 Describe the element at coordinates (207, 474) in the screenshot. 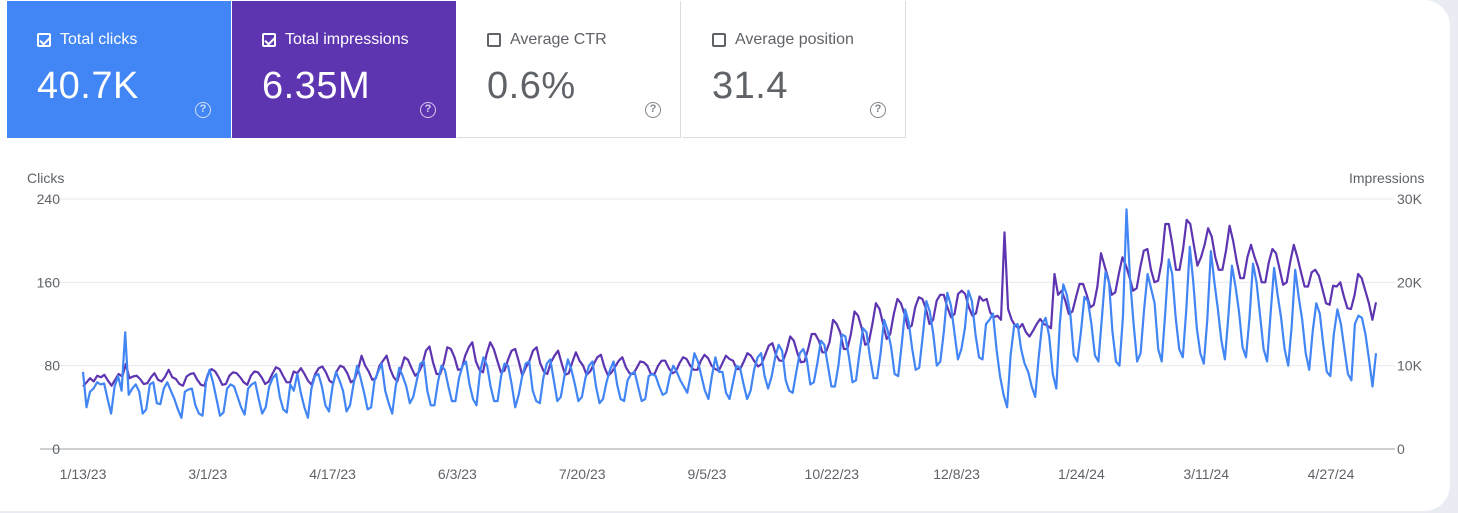

I see `x-tick-label: 3/1/23` at that location.